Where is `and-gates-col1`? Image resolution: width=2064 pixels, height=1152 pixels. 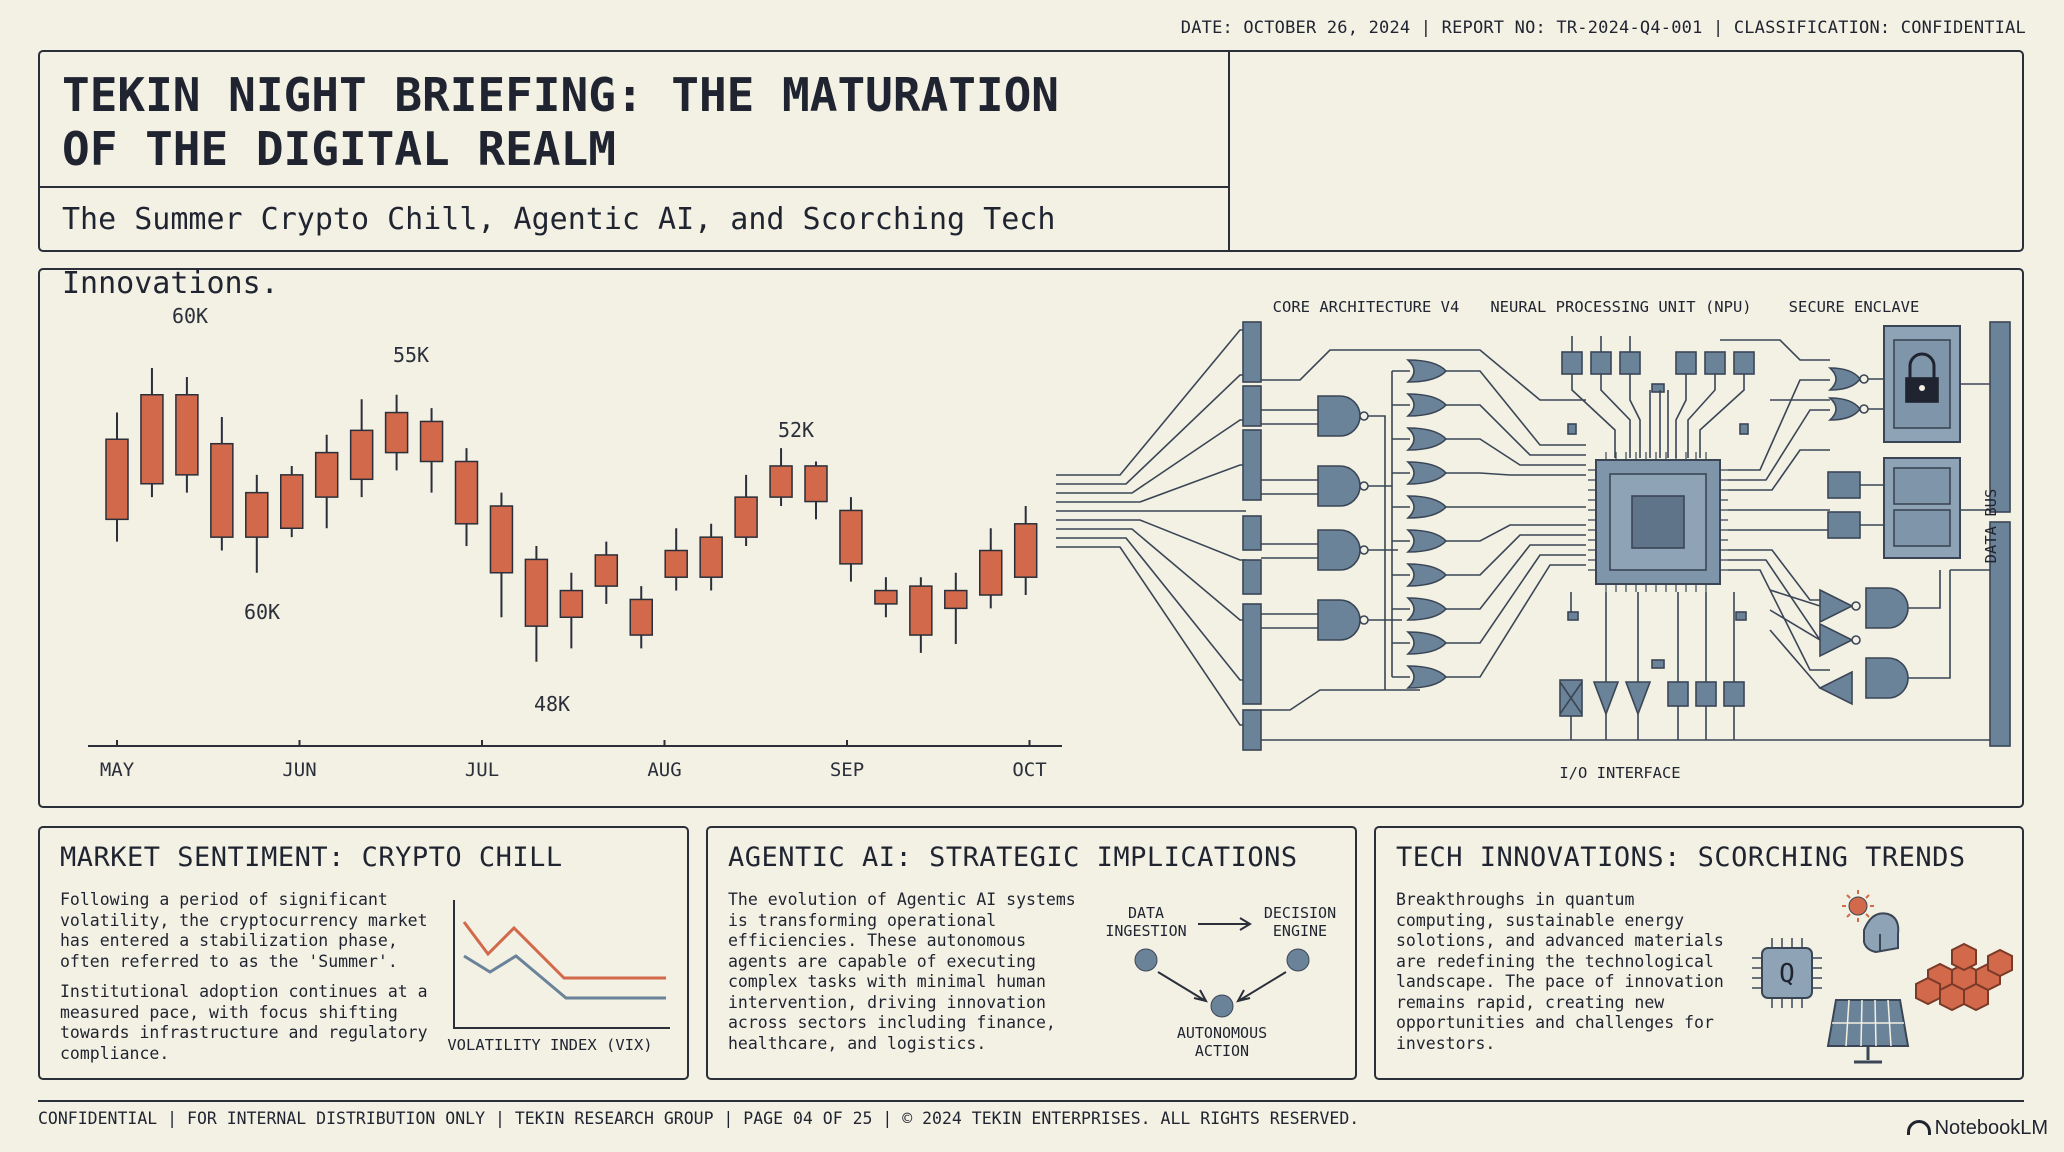
and-gates-col1 is located at coordinates (1343, 518).